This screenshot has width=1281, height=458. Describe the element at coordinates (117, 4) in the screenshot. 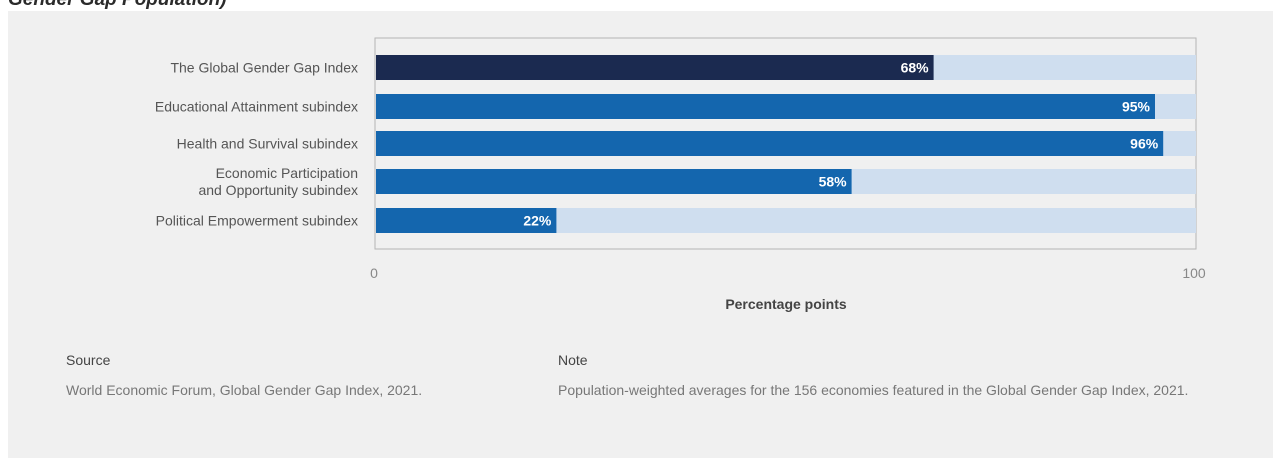

I see `figure-title: Gender Gap Population)` at that location.